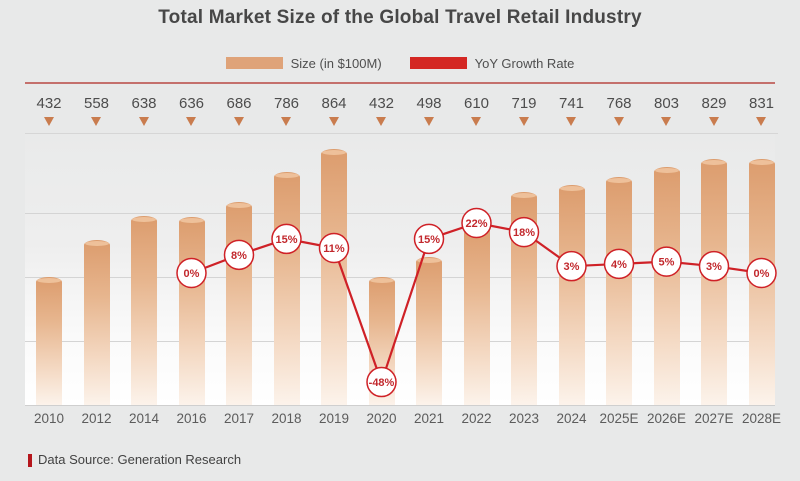 The image size is (800, 481). I want to click on legend-bar-label: Size (in $100M), so click(336, 63).